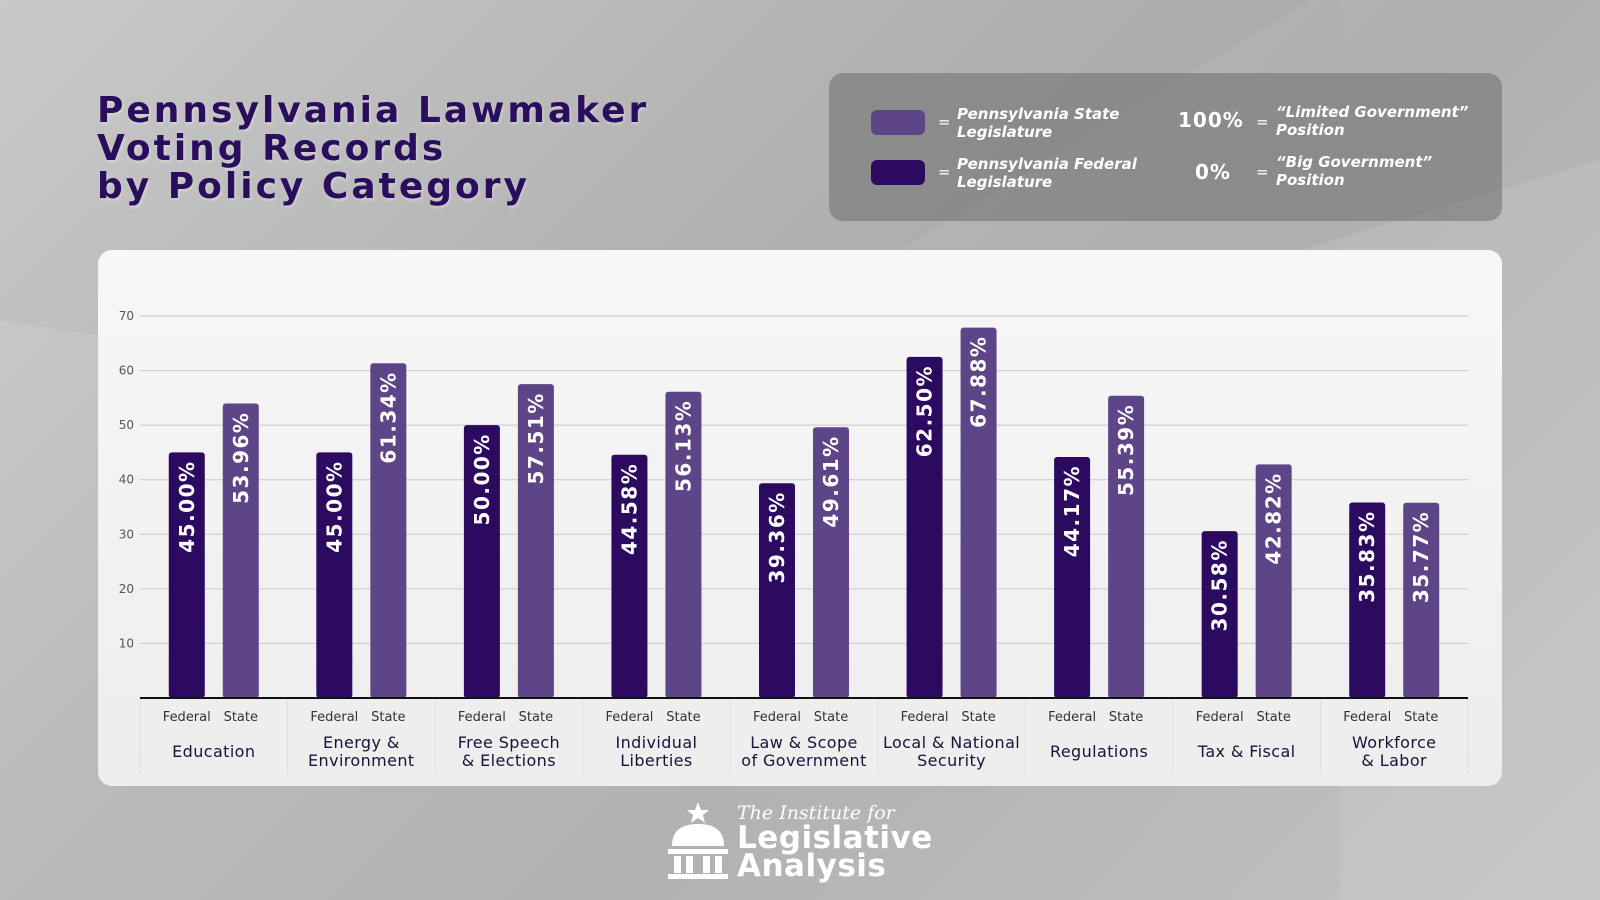 This screenshot has width=1600, height=900. What do you see at coordinates (482, 479) in the screenshot?
I see `data-label: 50.00%` at bounding box center [482, 479].